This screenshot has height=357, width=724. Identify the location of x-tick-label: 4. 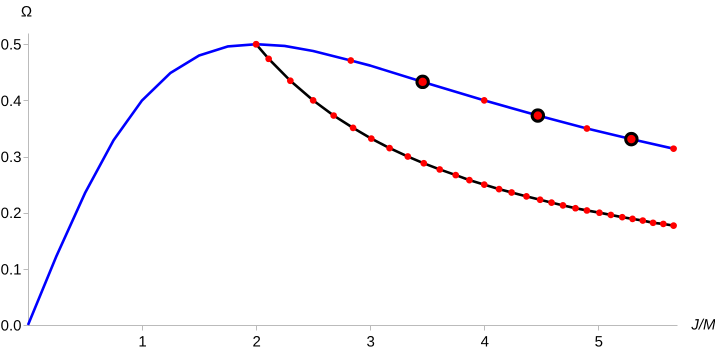
(484, 342).